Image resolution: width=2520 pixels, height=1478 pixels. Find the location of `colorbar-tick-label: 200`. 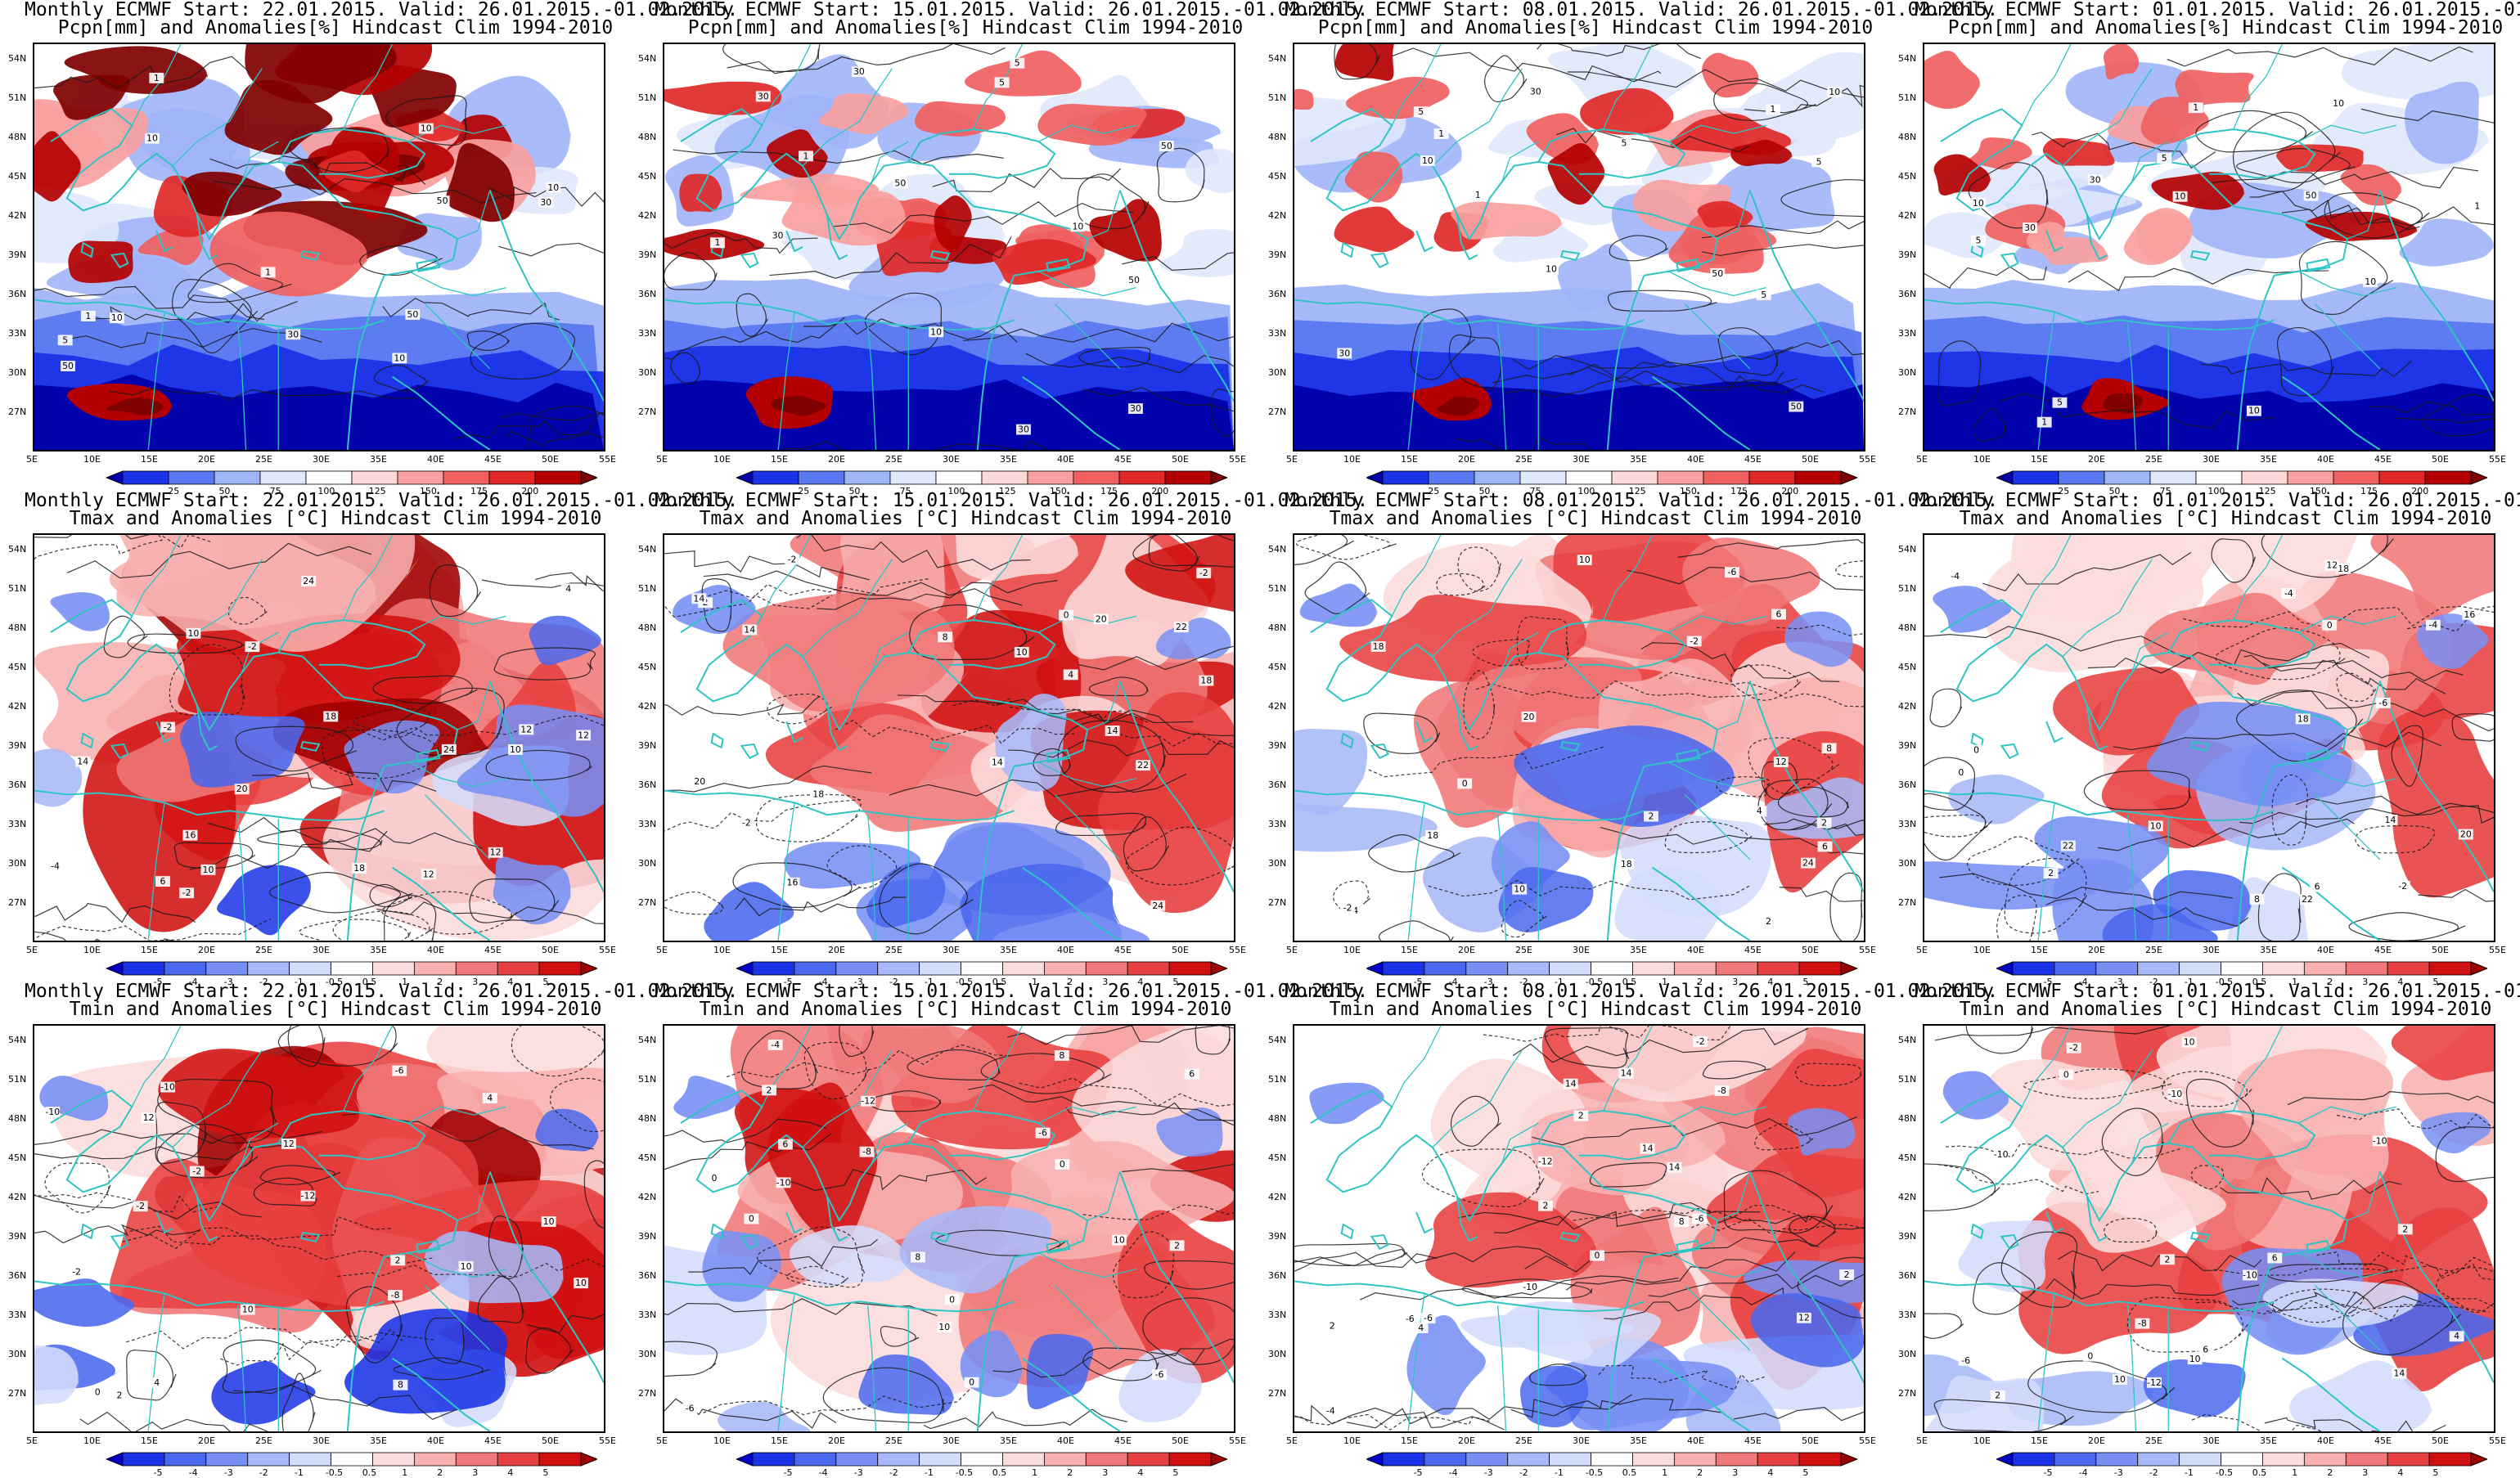

colorbar-tick-label: 200 is located at coordinates (1160, 491).